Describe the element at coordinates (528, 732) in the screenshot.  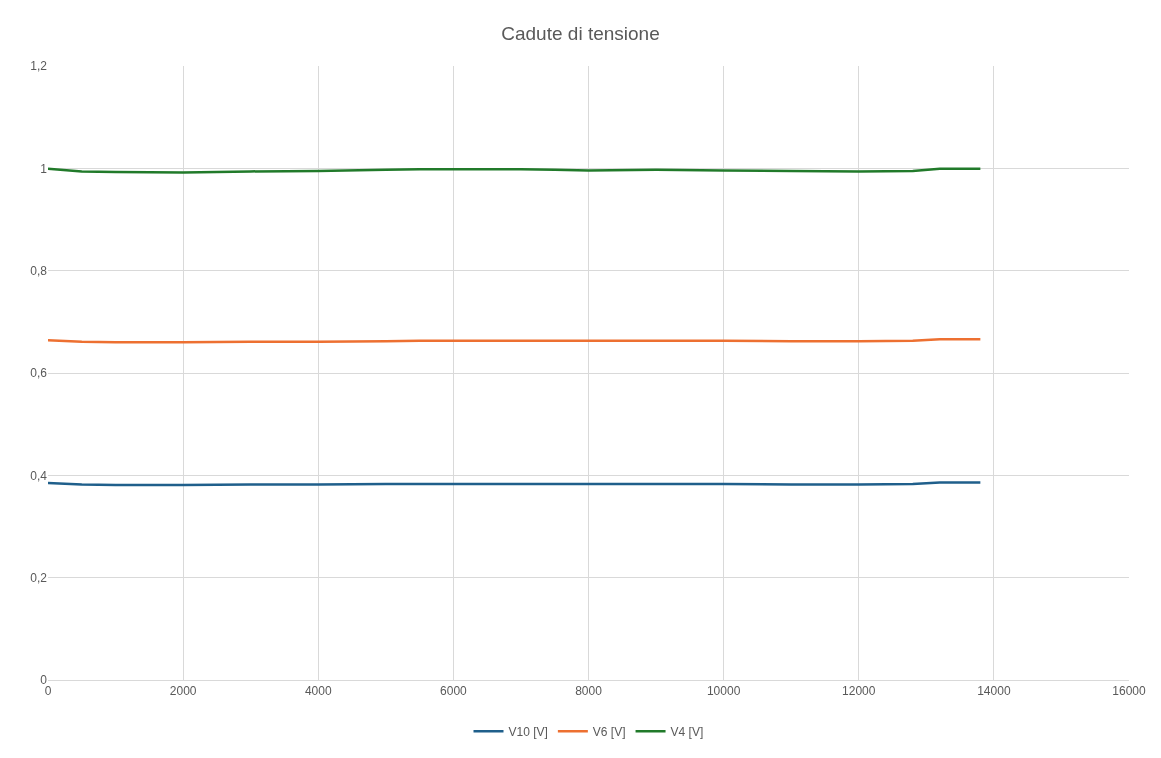
I see `legend-label: V10 [V]` at that location.